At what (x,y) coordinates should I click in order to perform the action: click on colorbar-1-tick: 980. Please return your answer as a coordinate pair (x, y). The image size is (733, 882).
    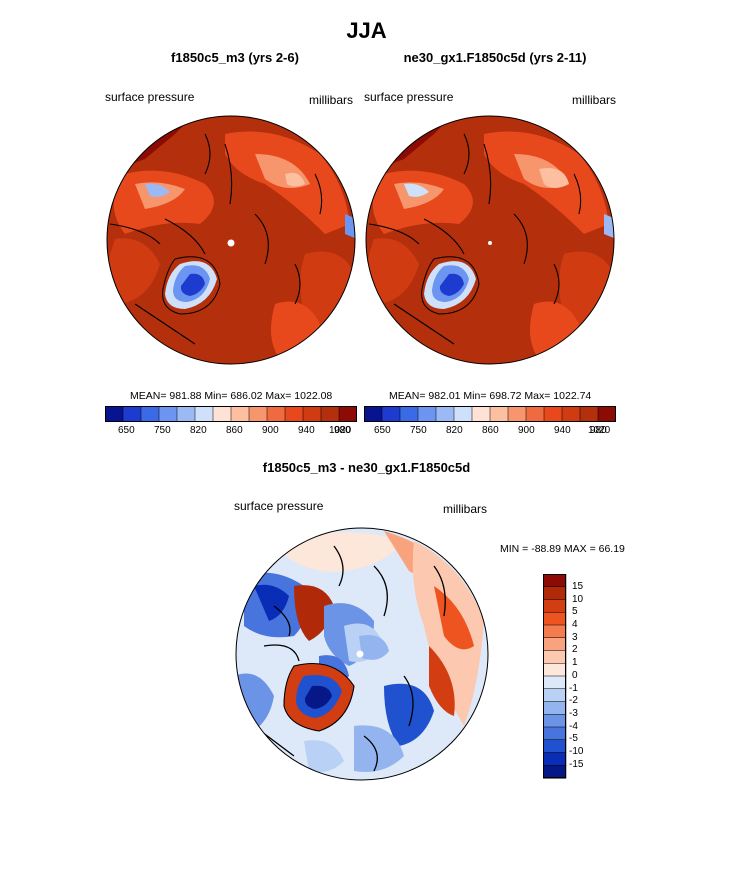
    Looking at the image, I should click on (342, 430).